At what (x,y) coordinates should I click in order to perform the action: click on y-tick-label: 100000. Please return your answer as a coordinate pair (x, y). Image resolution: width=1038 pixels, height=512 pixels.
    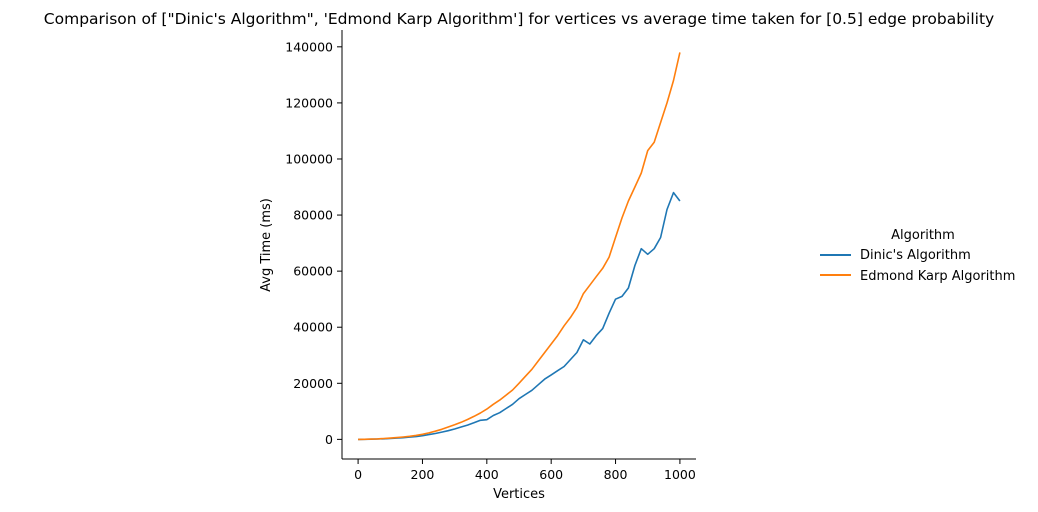
    Looking at the image, I should click on (309, 158).